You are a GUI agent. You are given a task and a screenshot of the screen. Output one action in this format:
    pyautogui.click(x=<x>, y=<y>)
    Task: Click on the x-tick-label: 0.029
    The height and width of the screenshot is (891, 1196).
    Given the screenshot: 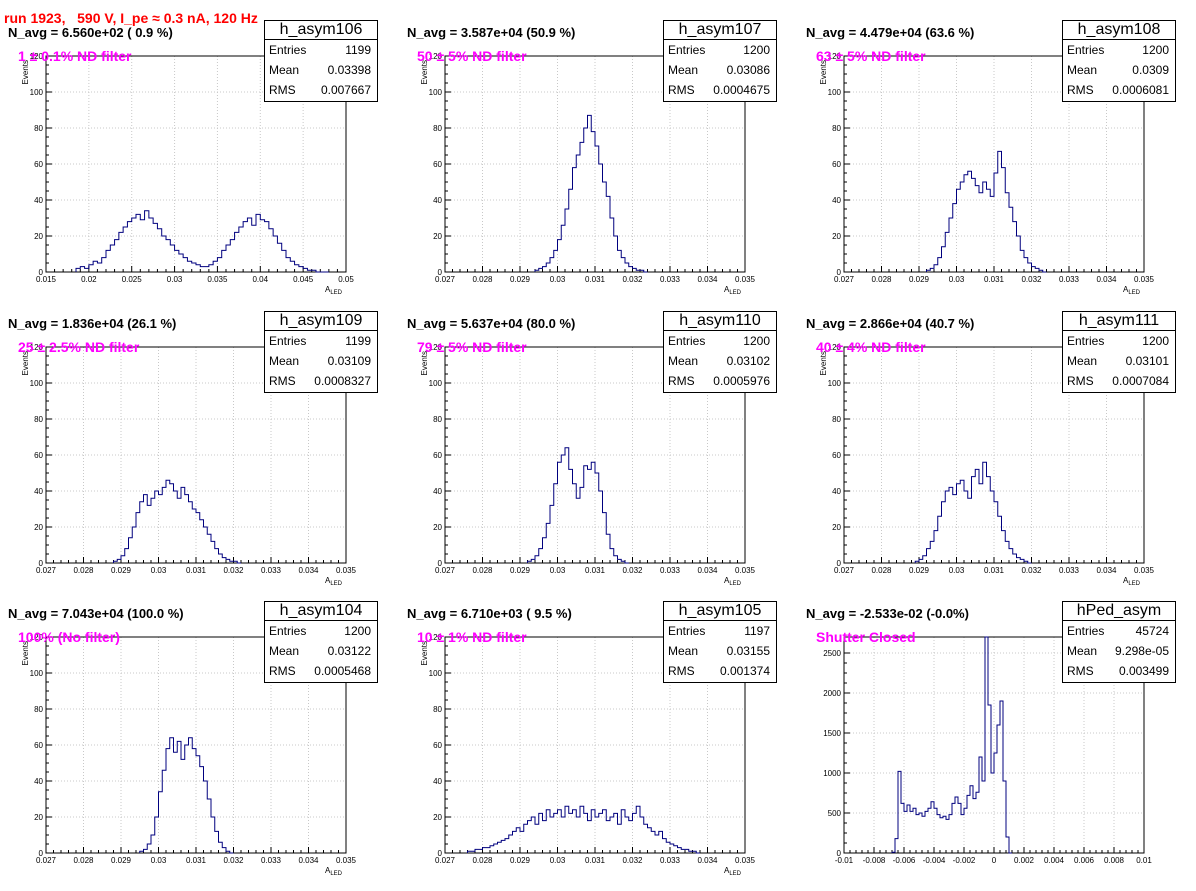 What is the action you would take?
    pyautogui.click(x=919, y=570)
    